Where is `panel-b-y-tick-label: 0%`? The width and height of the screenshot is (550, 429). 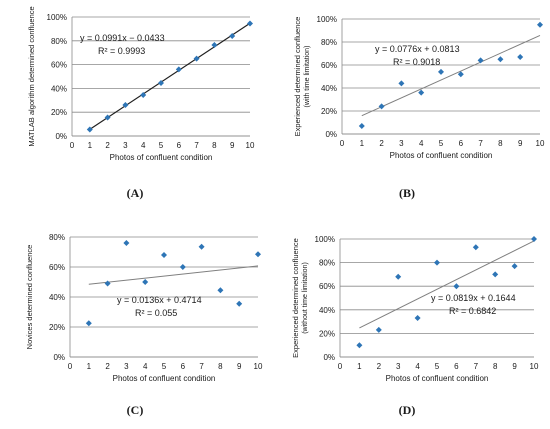
panel-b-y-tick-label: 0% is located at coordinates (331, 134).